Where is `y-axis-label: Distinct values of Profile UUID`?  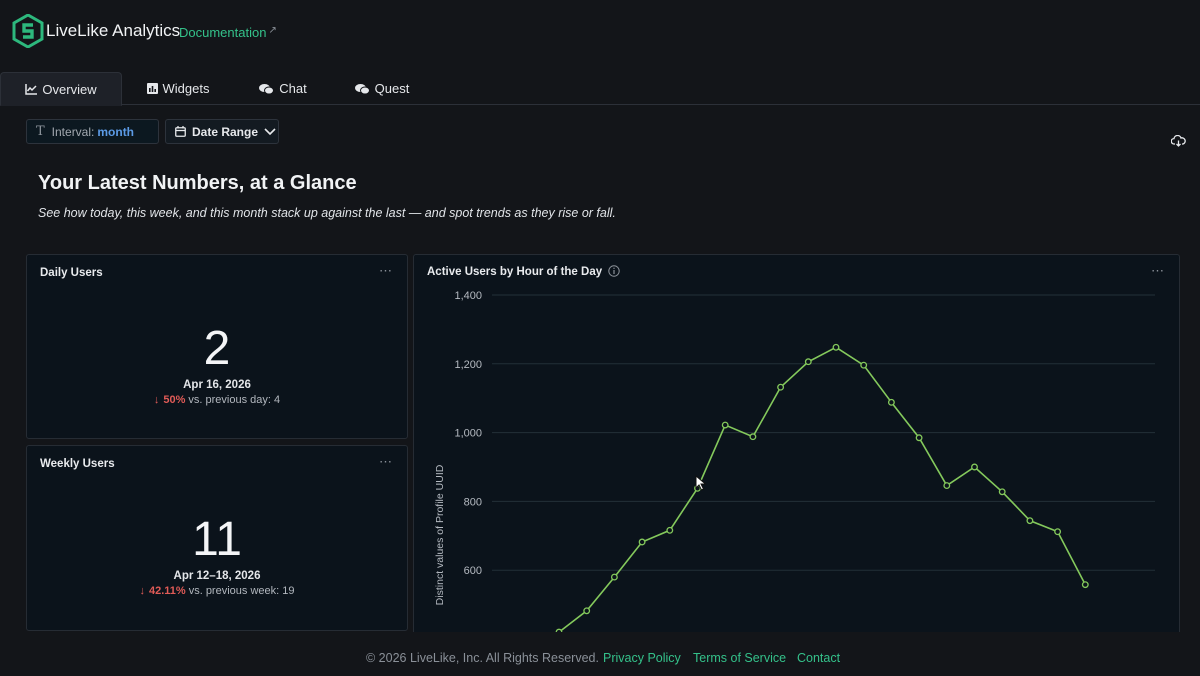
y-axis-label: Distinct values of Profile UUID is located at coordinates (440, 534).